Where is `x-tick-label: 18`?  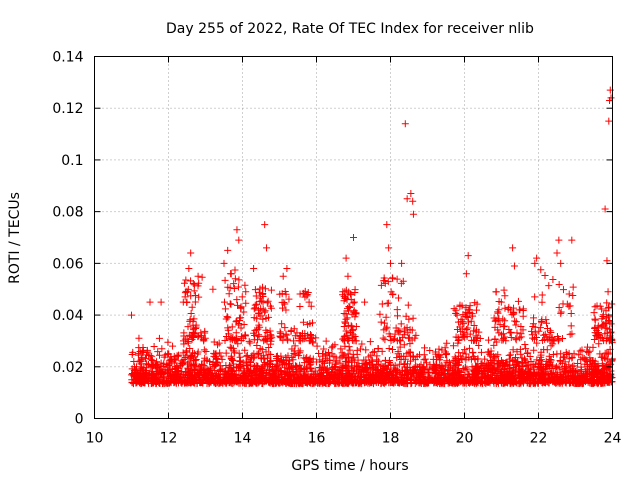
x-tick-label: 18 is located at coordinates (391, 439).